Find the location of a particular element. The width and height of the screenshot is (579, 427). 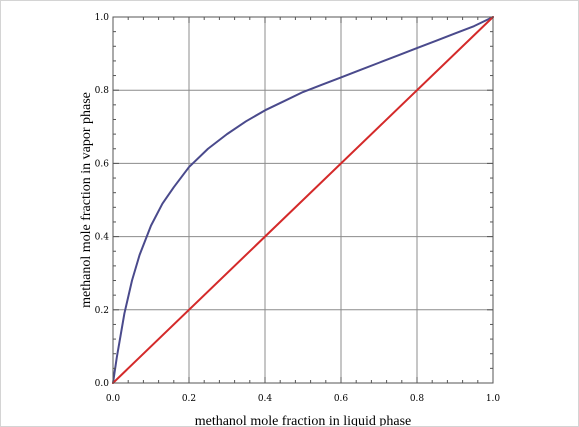

x-axis-title: methanol mole fraction in liquid phase is located at coordinates (303, 420).